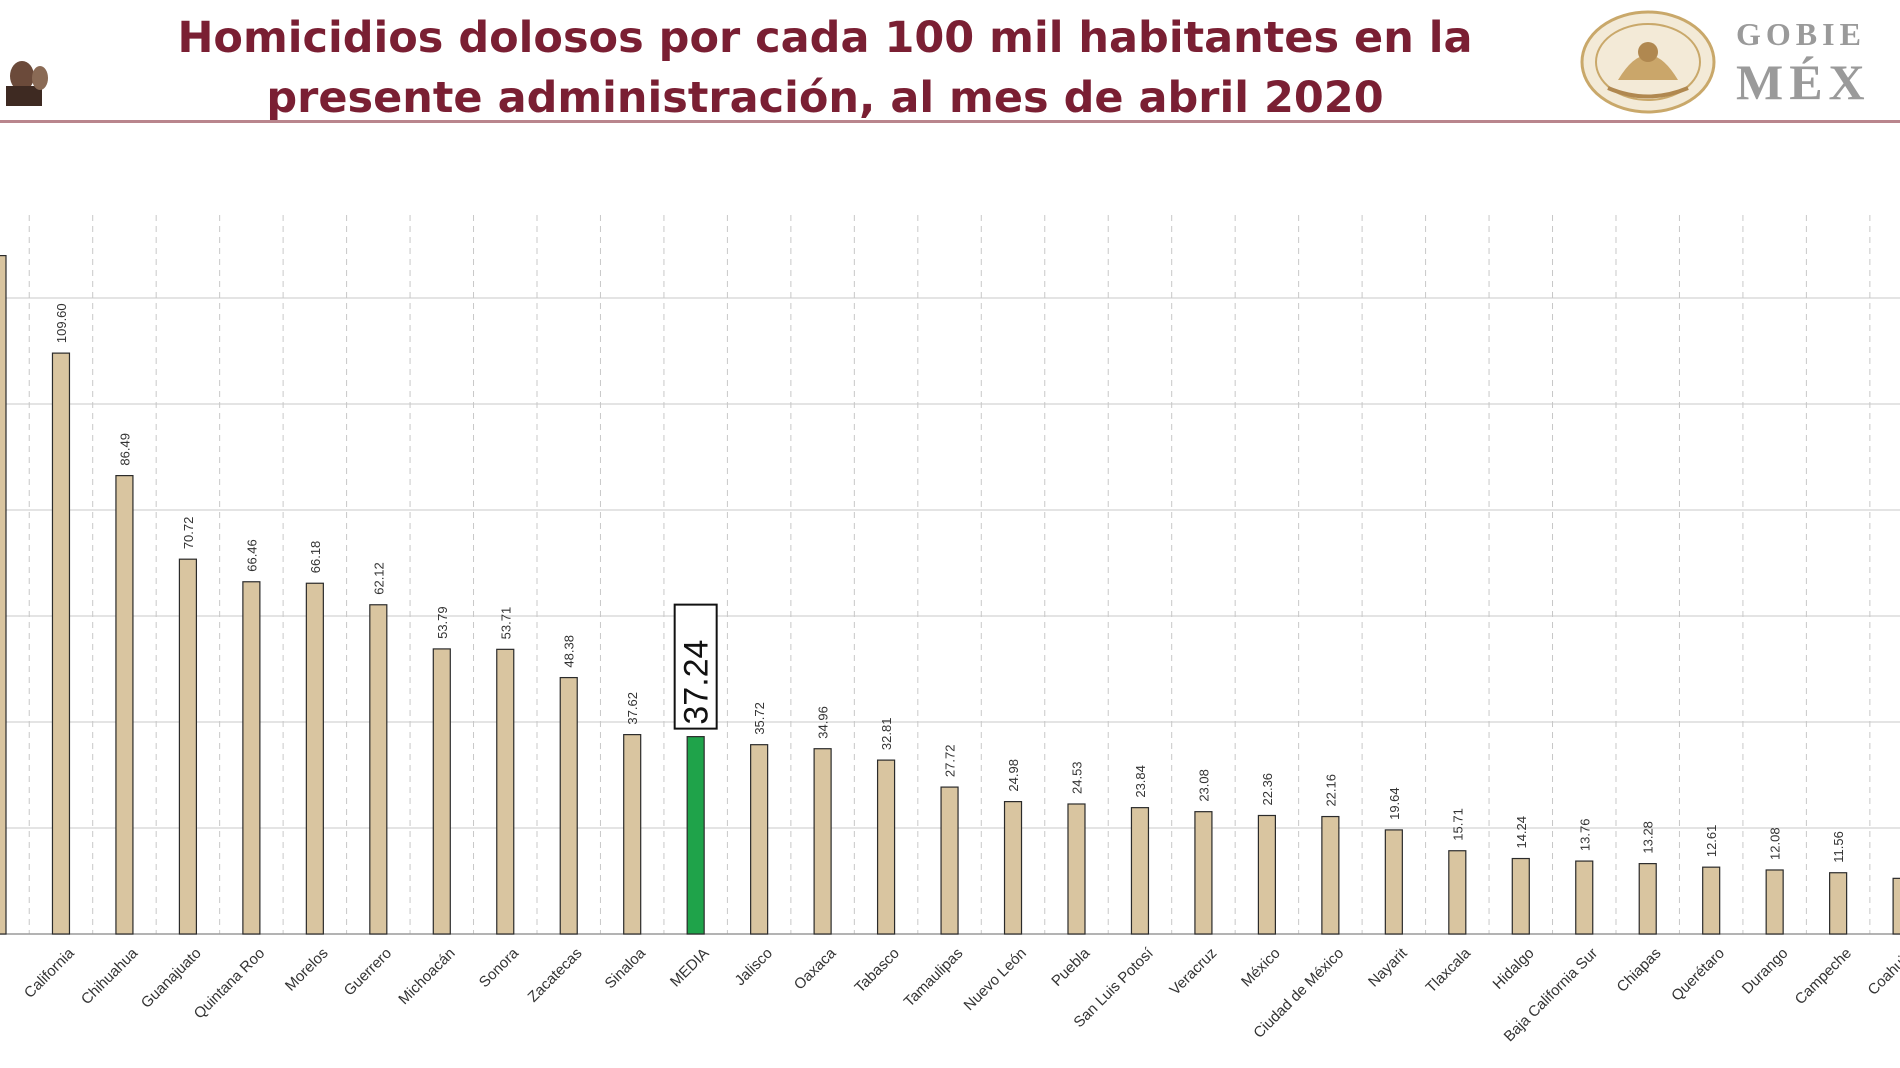 The width and height of the screenshot is (1900, 1068). I want to click on category-tick-label: Oaxaca, so click(815, 968).